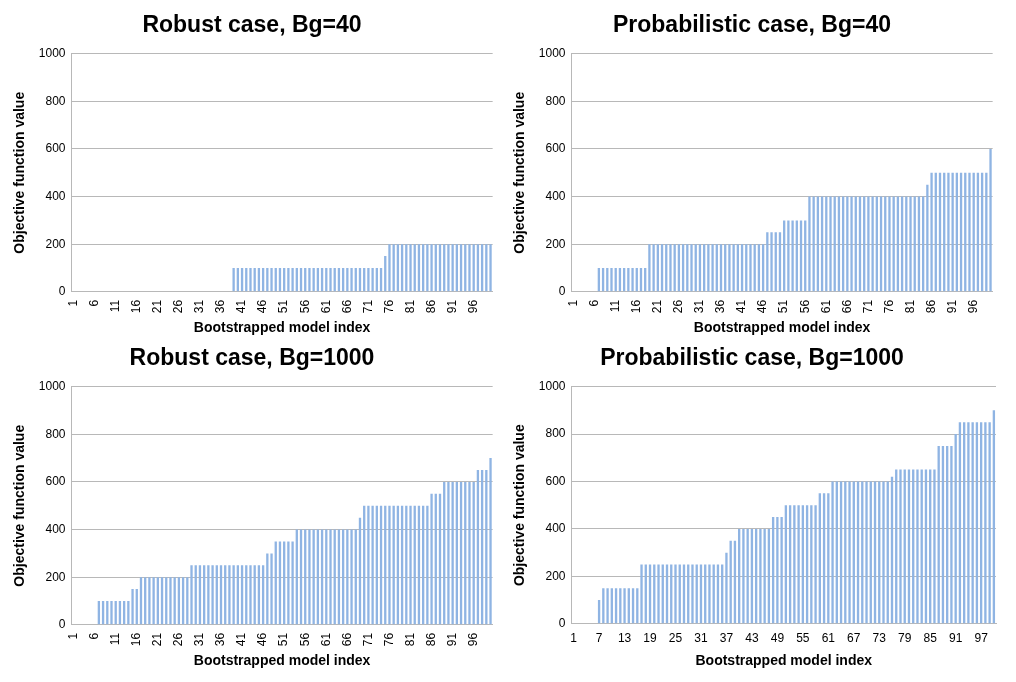  I want to click on x-tick-label: 43, so click(752, 638).